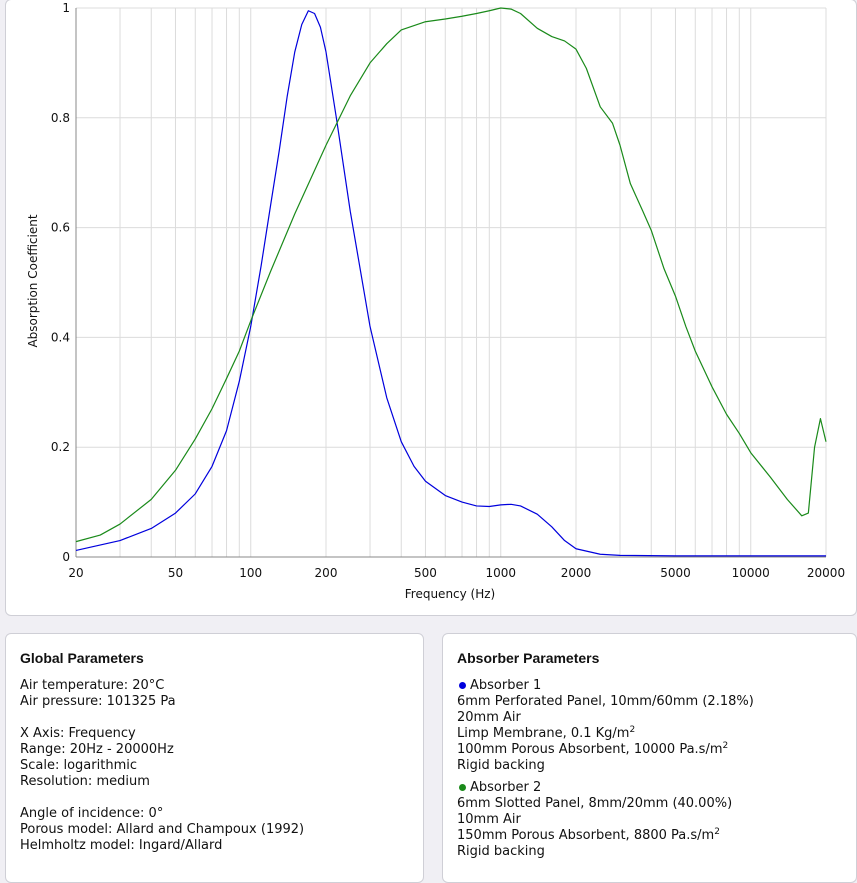 The height and width of the screenshot is (883, 857). Describe the element at coordinates (60, 228) in the screenshot. I see `y-tick-label: 0.6` at that location.